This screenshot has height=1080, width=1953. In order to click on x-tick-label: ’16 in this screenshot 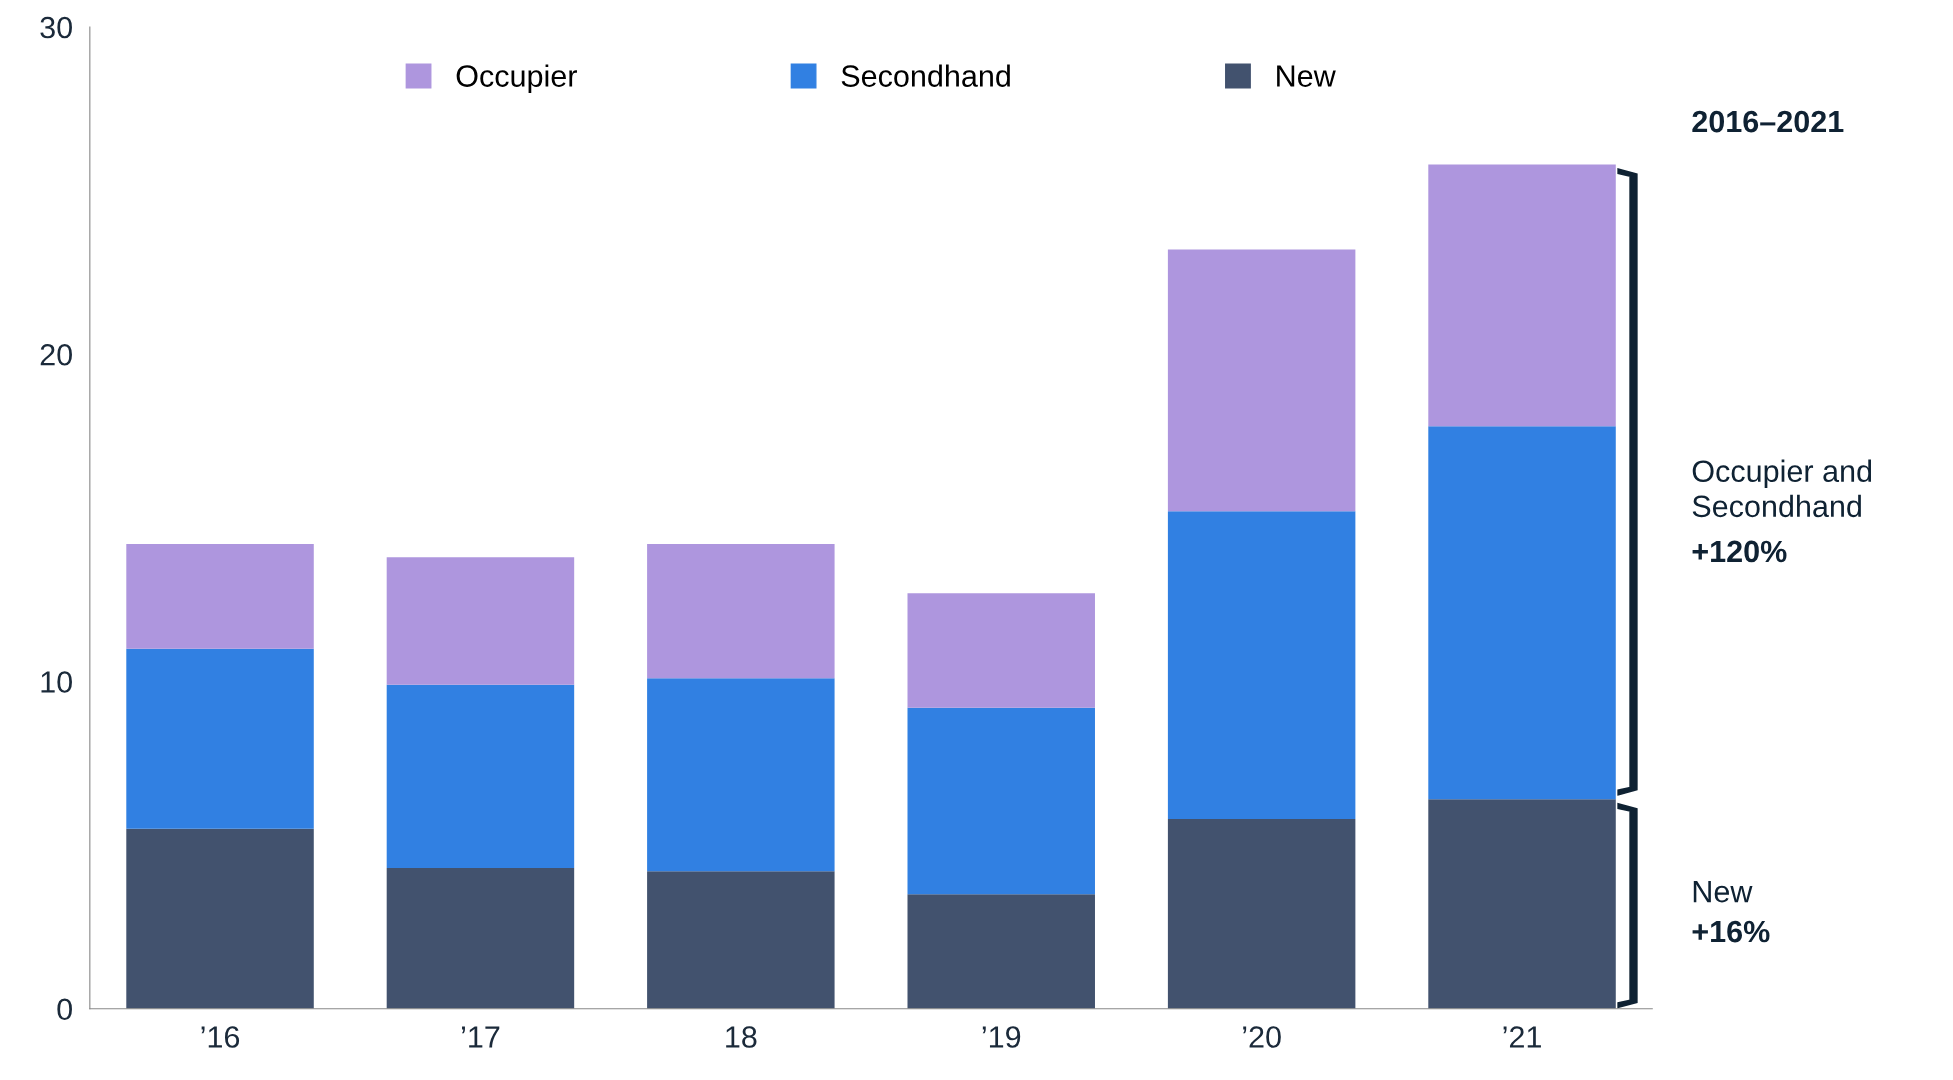, I will do `click(220, 1037)`.